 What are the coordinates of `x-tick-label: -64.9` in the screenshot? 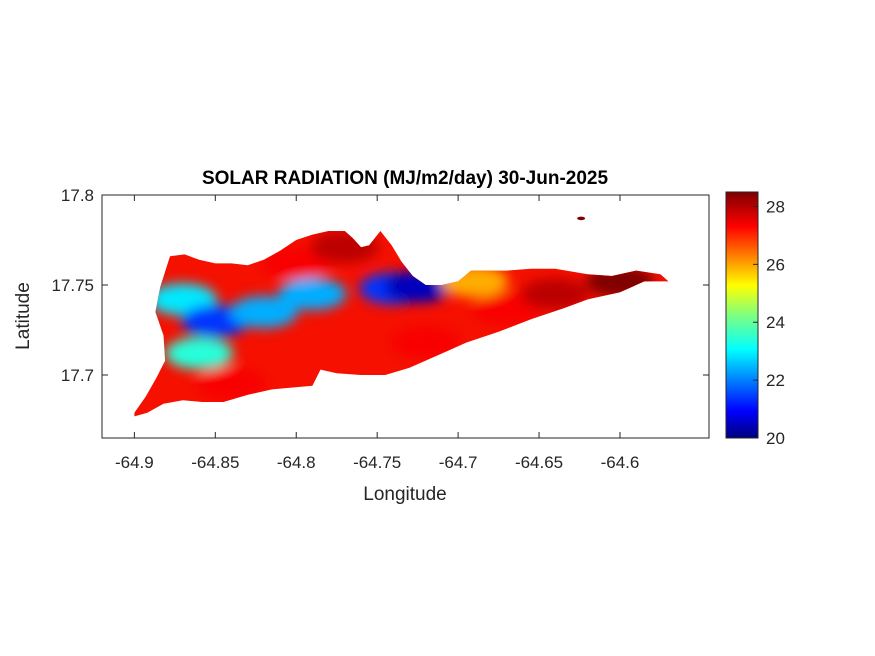 It's located at (134, 462).